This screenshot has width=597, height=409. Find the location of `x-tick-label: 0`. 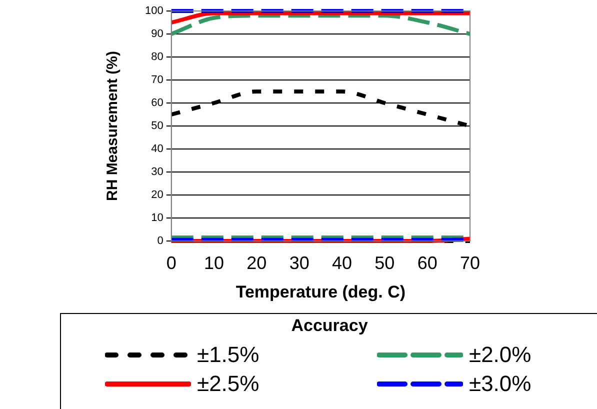

x-tick-label: 0 is located at coordinates (171, 262).